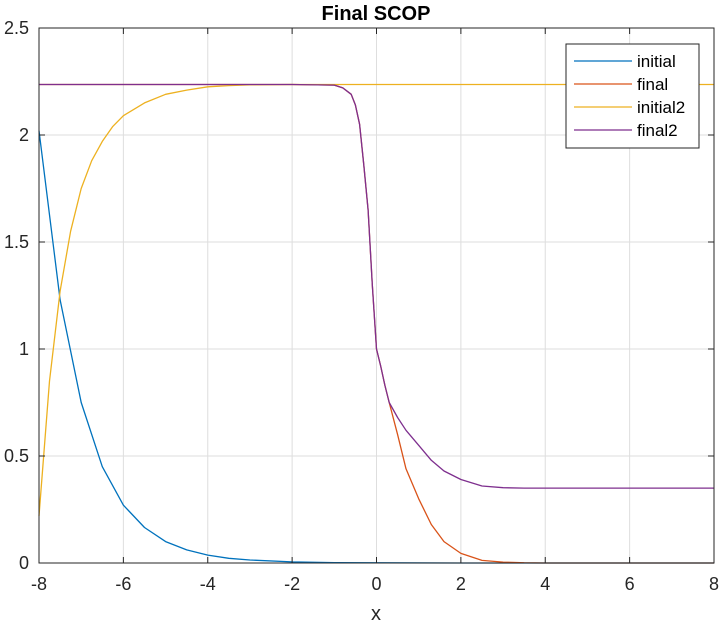 This screenshot has height=625, width=724. What do you see at coordinates (656, 61) in the screenshot?
I see `legend-label-initial: initial` at bounding box center [656, 61].